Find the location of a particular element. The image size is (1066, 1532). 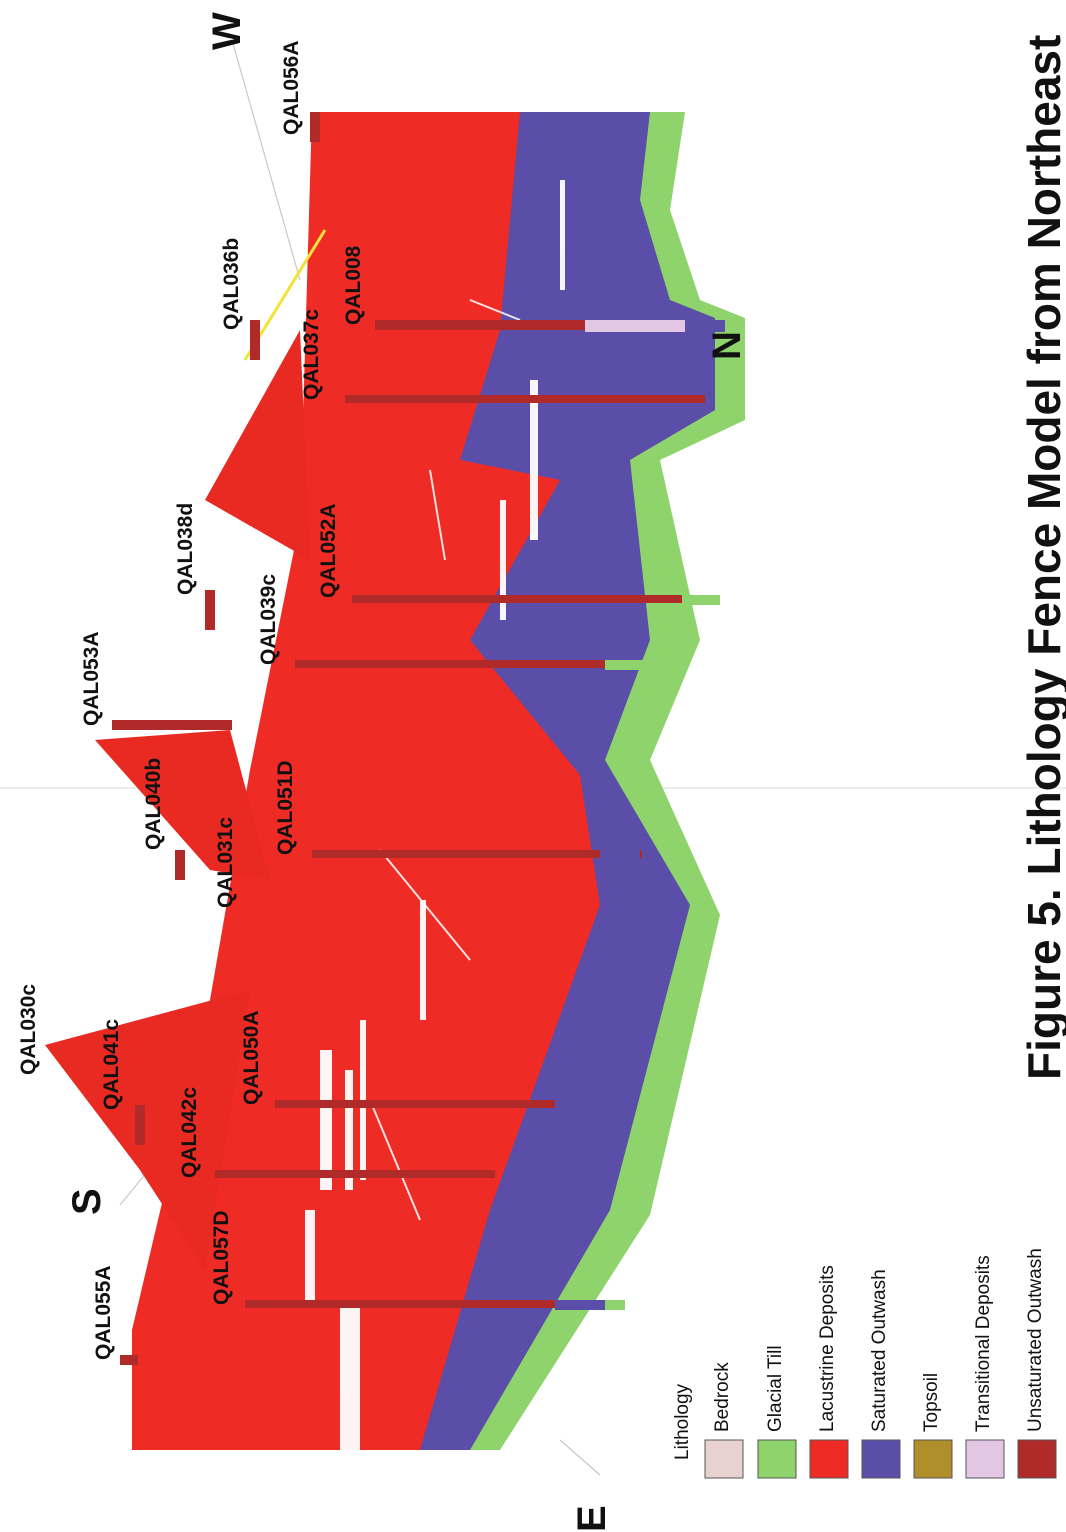

compass-south: S is located at coordinates (87, 1201).